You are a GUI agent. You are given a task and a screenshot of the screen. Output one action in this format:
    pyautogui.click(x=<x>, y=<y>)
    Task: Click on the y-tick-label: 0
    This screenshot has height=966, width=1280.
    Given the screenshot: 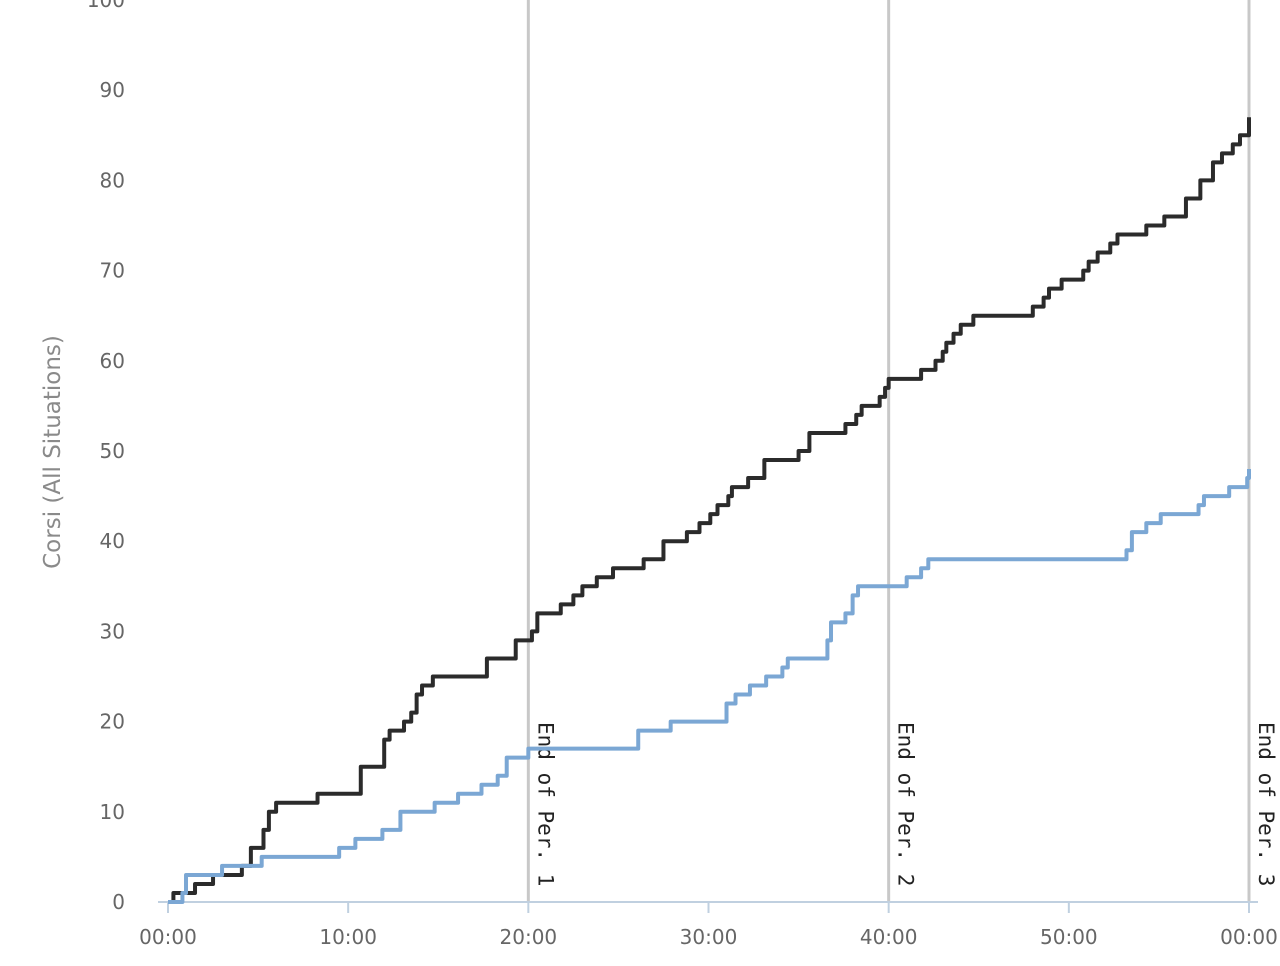 What is the action you would take?
    pyautogui.click(x=118, y=902)
    